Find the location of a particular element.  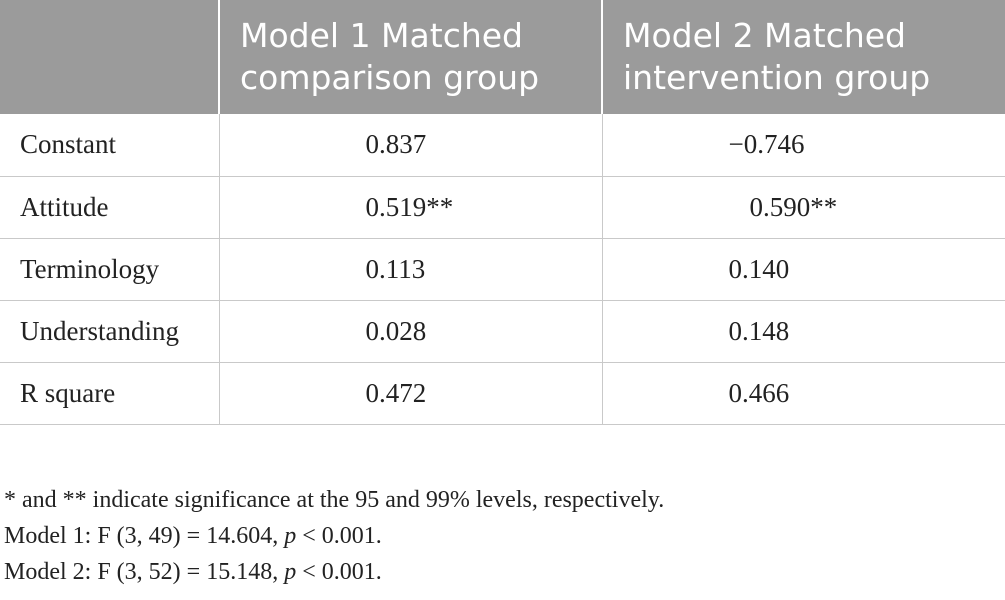

model2-note-prefix: Model 2: F (3, 52) = 15.148, is located at coordinates (144, 572).